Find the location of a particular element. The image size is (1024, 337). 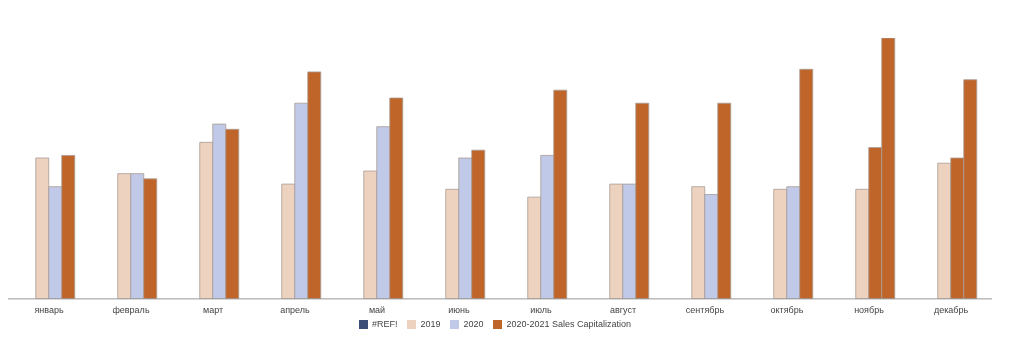

x-tick-label: декабрь is located at coordinates (951, 310).